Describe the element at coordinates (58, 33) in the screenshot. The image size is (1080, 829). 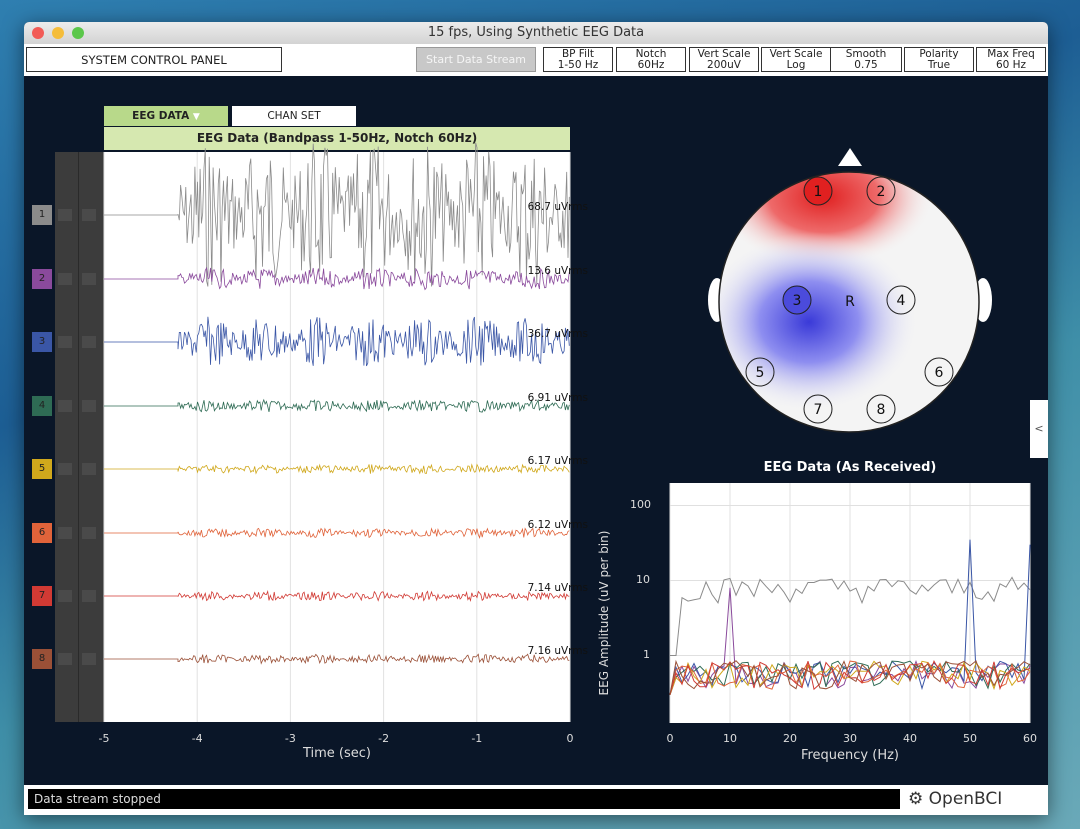
I see `minimize-window-button` at that location.